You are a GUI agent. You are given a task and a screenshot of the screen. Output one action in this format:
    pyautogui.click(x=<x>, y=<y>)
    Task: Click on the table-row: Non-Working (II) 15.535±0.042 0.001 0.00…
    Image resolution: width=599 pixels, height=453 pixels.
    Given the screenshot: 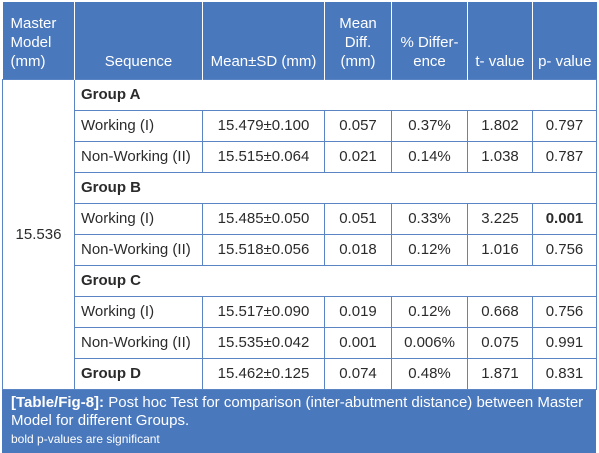 What is the action you would take?
    pyautogui.click(x=300, y=342)
    